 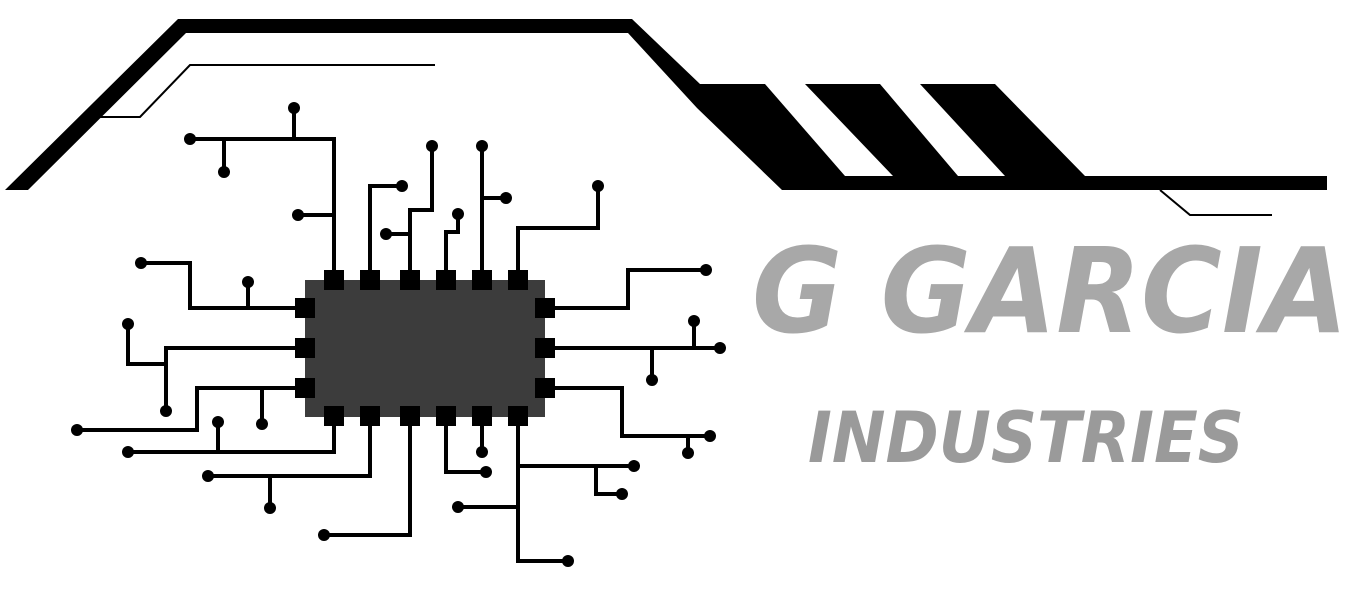 What do you see at coordinates (1215, 202) in the screenshot?
I see `frame-inner-line-right` at bounding box center [1215, 202].